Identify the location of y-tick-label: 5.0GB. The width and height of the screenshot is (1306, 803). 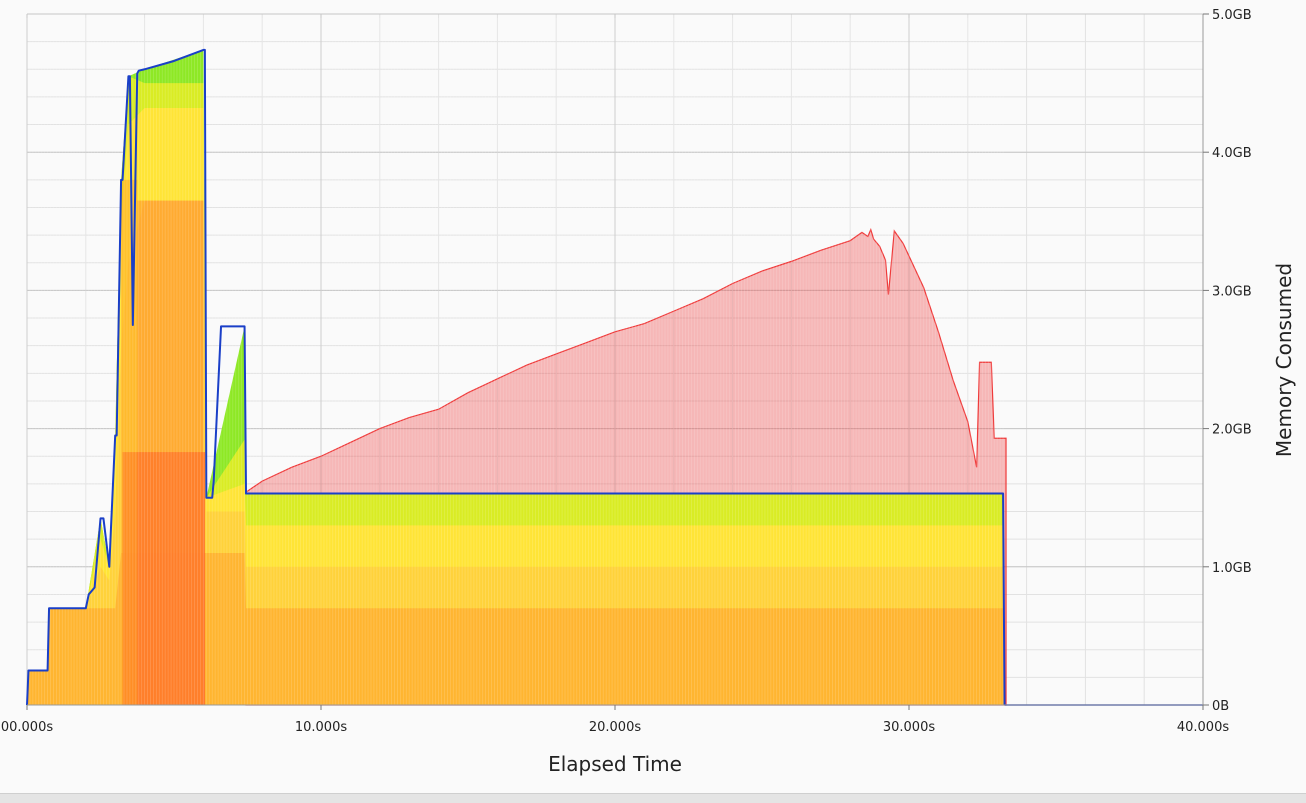
(1232, 15).